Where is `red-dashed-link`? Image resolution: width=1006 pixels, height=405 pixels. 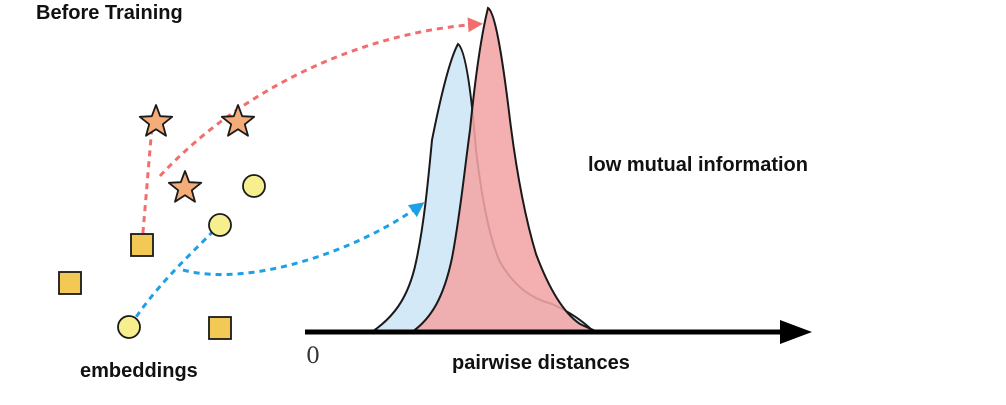 red-dashed-link is located at coordinates (147, 185).